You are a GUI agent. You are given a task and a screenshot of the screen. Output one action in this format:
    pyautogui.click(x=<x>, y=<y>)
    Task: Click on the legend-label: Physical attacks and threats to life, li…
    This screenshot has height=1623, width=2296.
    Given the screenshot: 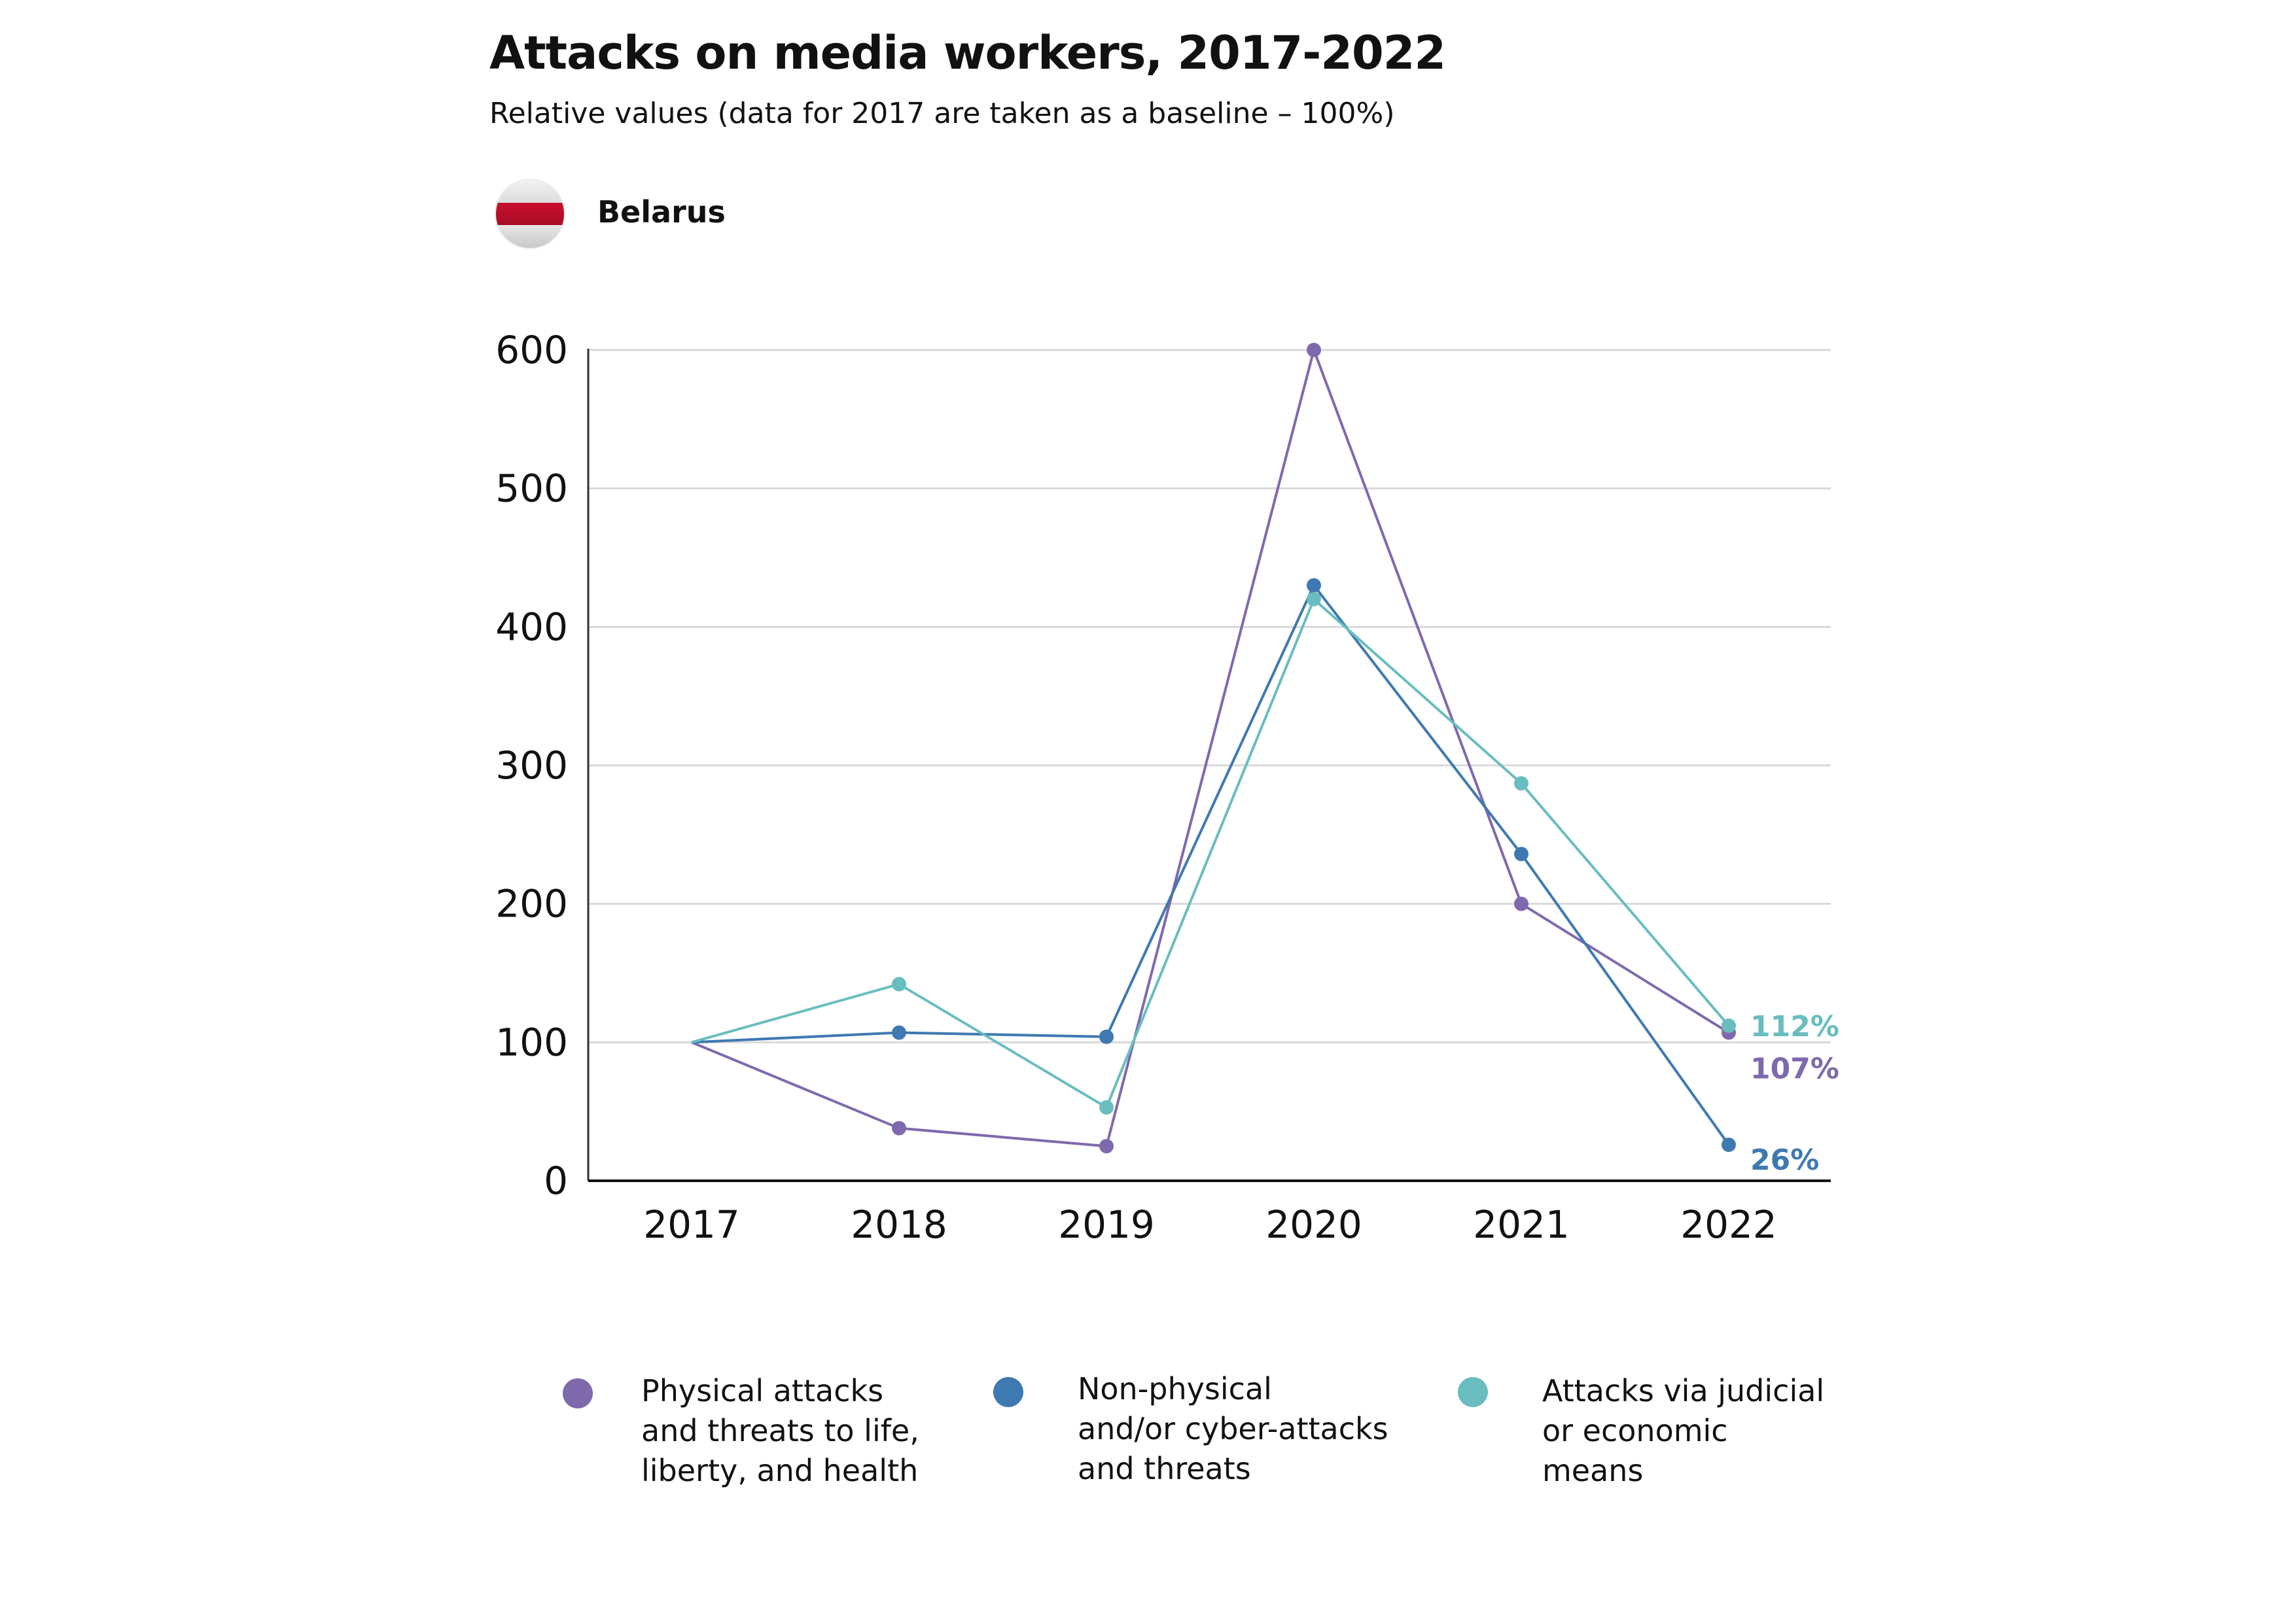 What is the action you would take?
    pyautogui.click(x=780, y=1430)
    